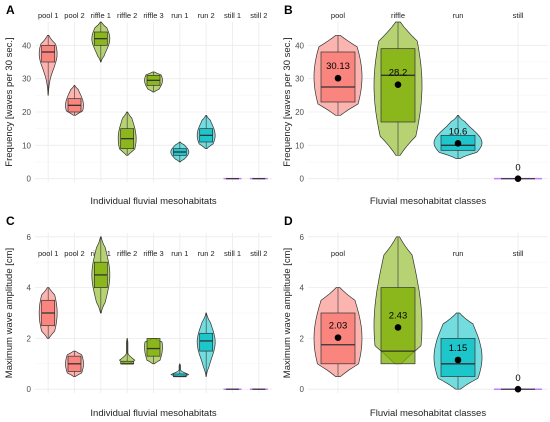  I want to click on panel-letter: D, so click(288, 221).